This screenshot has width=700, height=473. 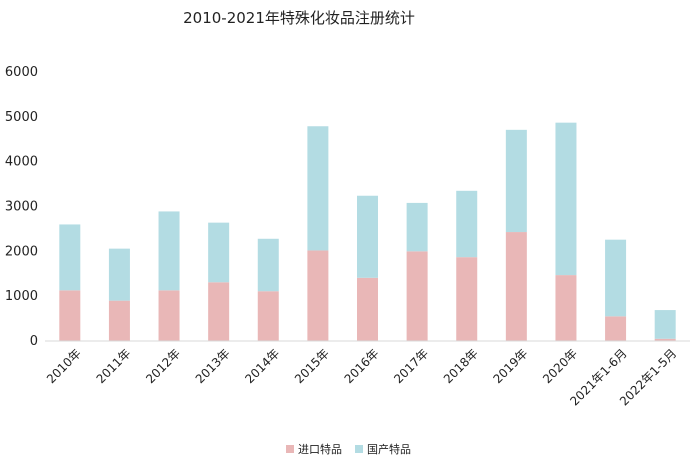 I want to click on y-axis: 0 1000 2000 3000 4000 5000 6000, so click(x=21, y=207).